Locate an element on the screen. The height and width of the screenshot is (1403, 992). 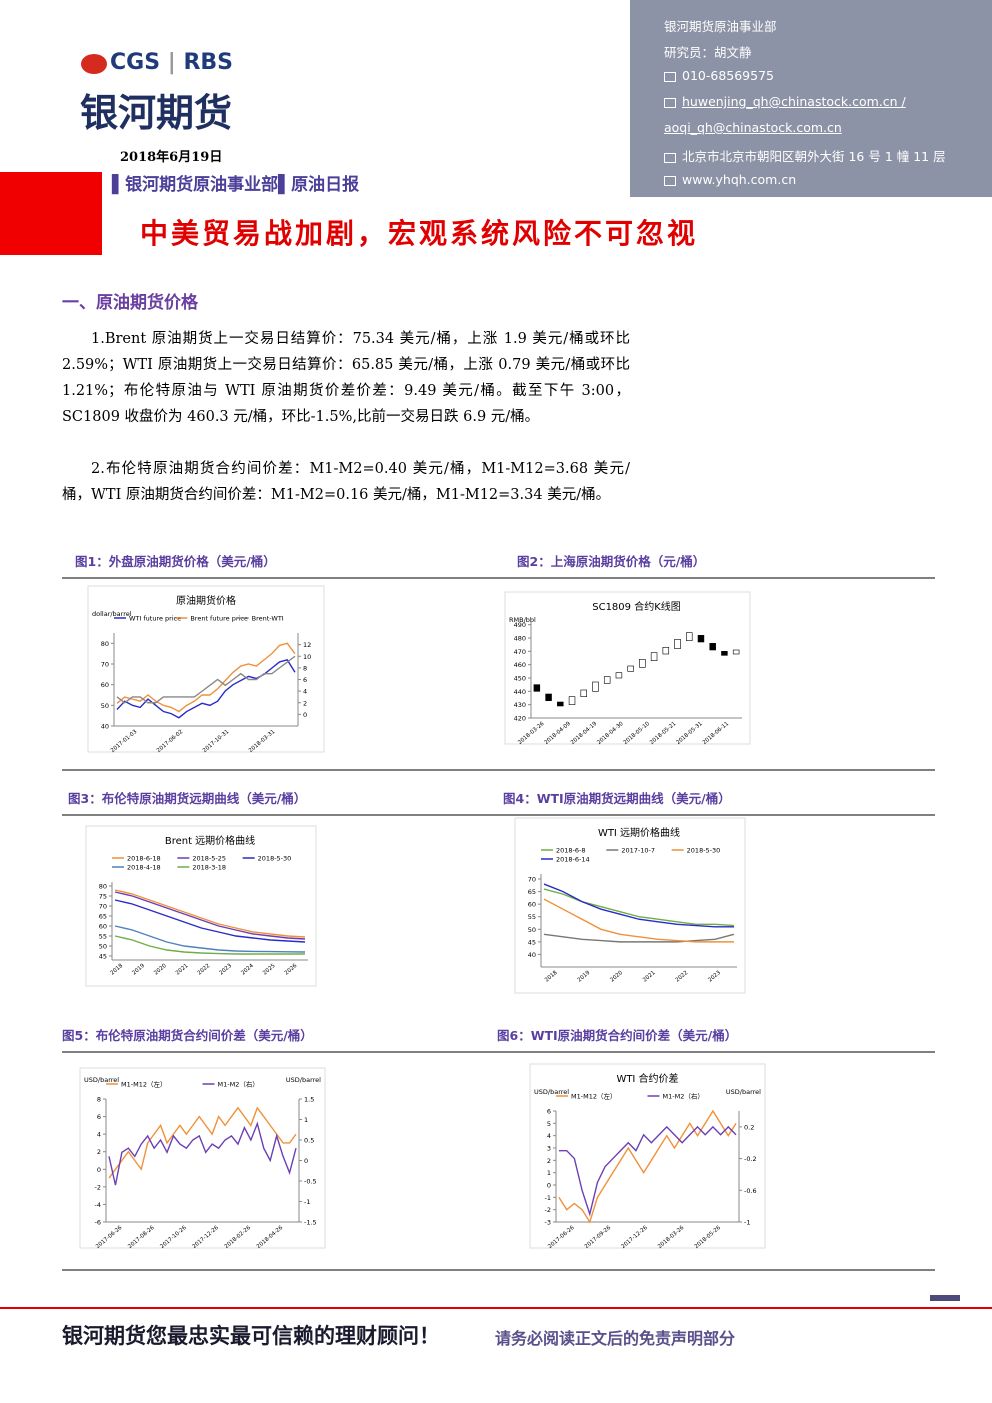
x-tick-label: 2017-08-26 is located at coordinates (141, 1237).